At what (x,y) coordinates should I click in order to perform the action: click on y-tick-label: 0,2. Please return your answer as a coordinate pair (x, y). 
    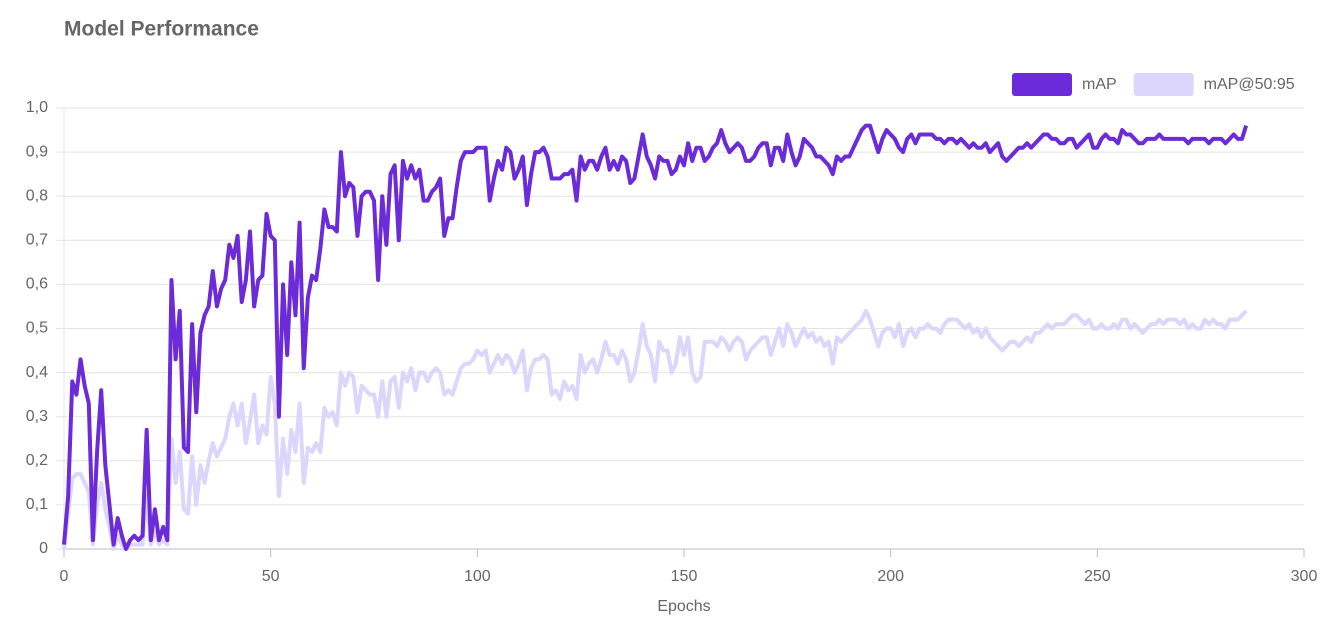
    Looking at the image, I should click on (37, 460).